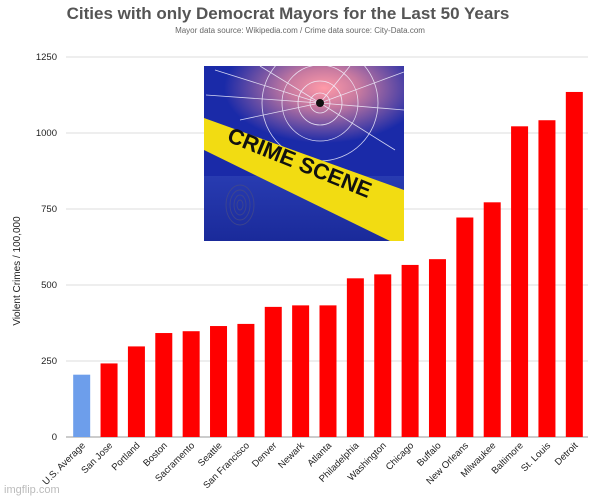 The height and width of the screenshot is (499, 593). What do you see at coordinates (54, 437) in the screenshot?
I see `y-tick-label: 0` at bounding box center [54, 437].